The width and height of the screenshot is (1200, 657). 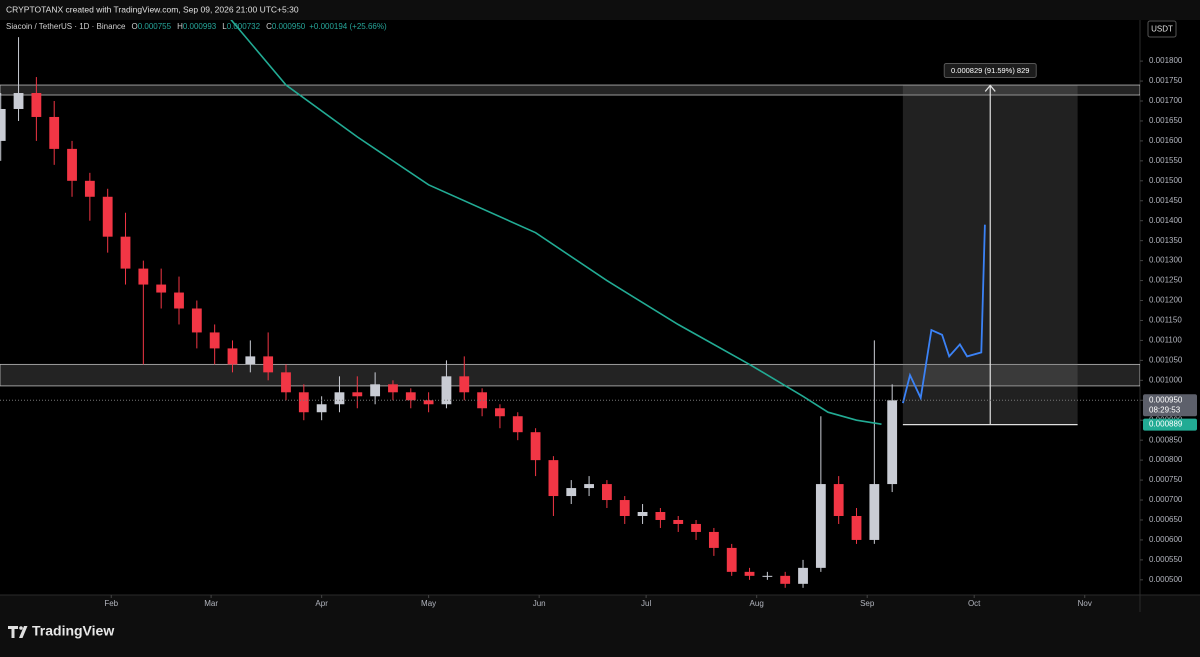 What do you see at coordinates (200, 26) in the screenshot?
I see `legend-item: 0.000993` at bounding box center [200, 26].